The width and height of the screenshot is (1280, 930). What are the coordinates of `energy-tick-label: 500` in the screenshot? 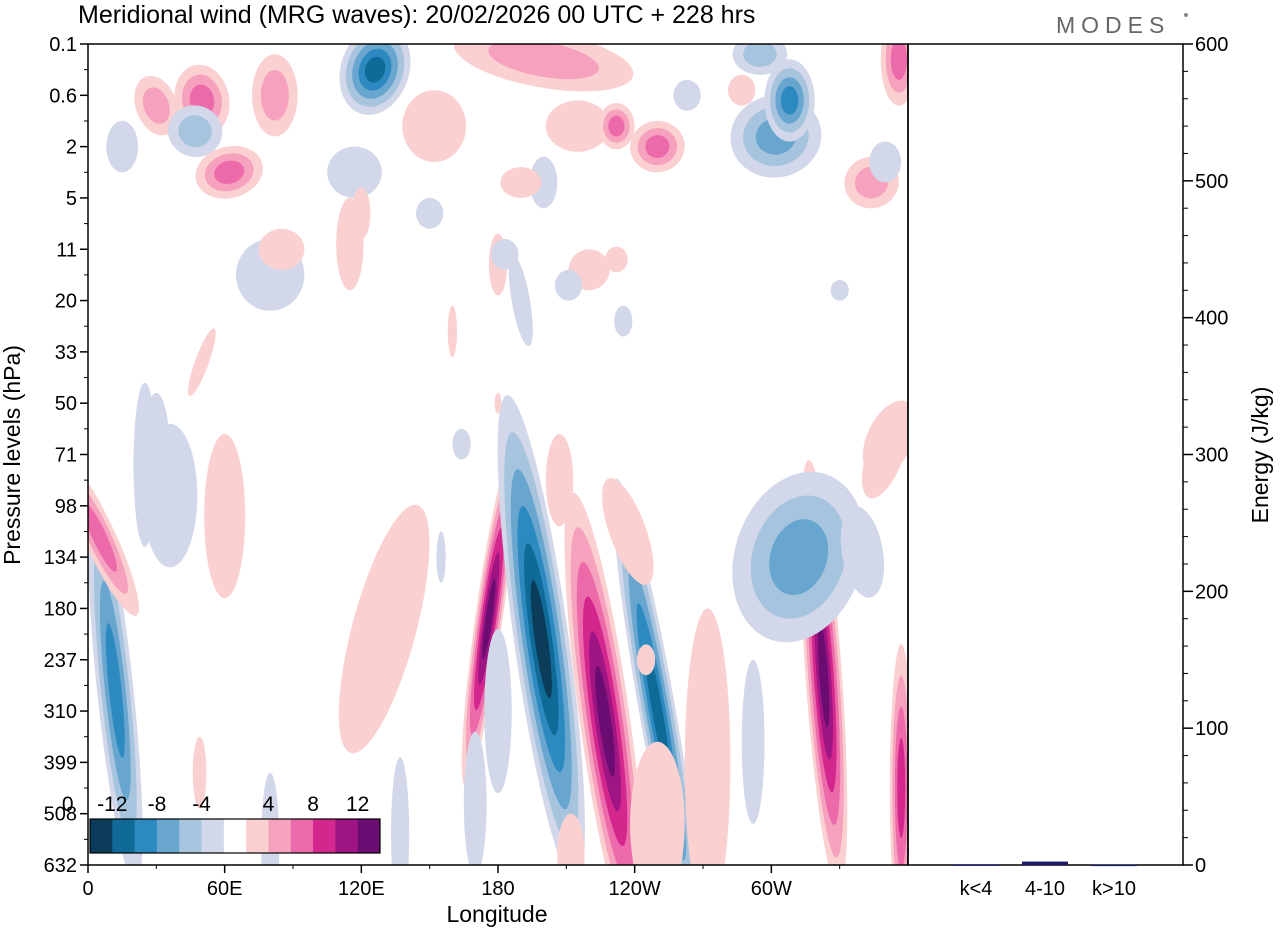 It's located at (1211, 182).